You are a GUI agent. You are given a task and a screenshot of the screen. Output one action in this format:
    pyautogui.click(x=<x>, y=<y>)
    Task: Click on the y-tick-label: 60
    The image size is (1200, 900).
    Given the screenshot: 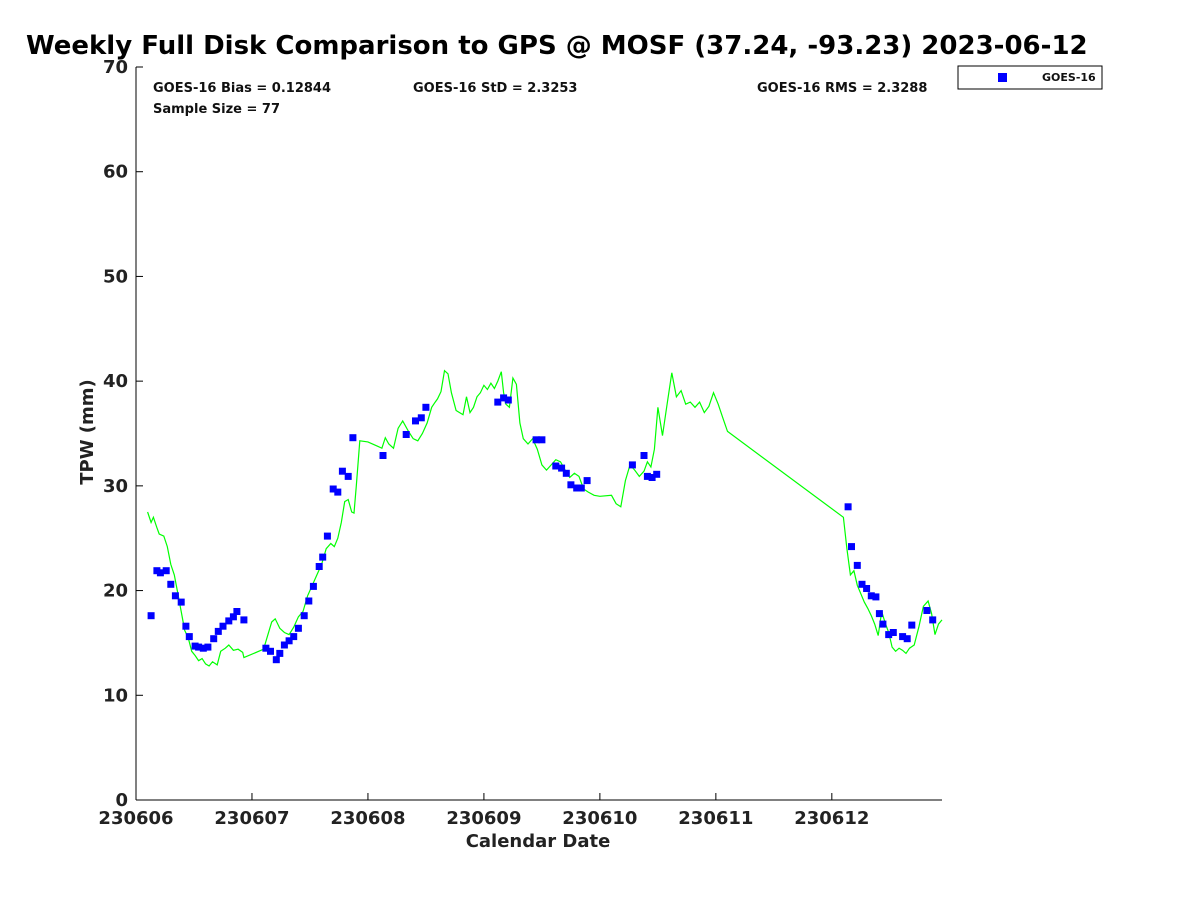 What is the action you would take?
    pyautogui.click(x=115, y=172)
    